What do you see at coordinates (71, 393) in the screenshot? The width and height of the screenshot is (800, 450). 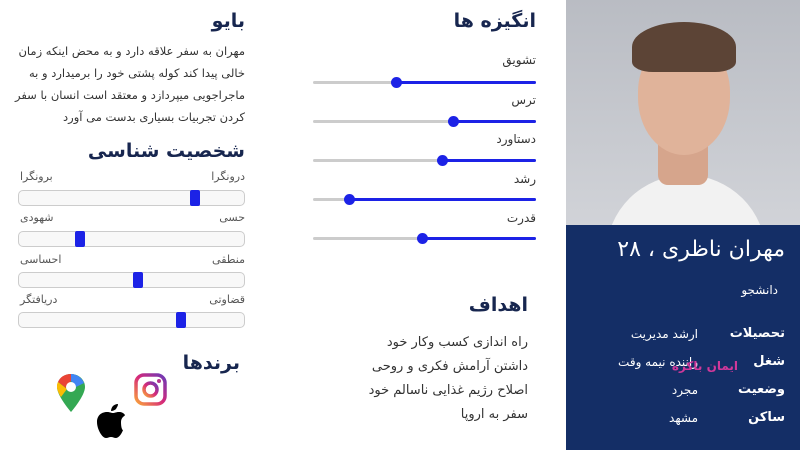 I see `google-maps-icon` at bounding box center [71, 393].